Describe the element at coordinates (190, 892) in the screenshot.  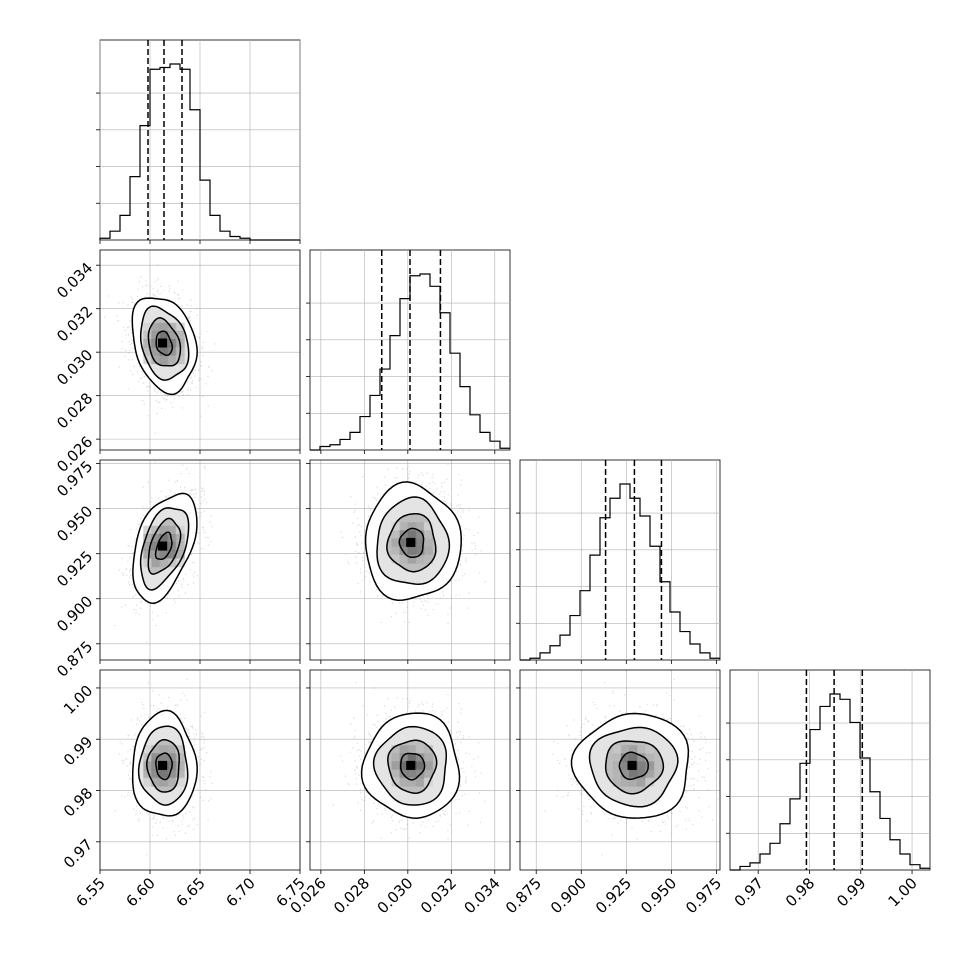
I see `x-tick-label: 6.65` at that location.